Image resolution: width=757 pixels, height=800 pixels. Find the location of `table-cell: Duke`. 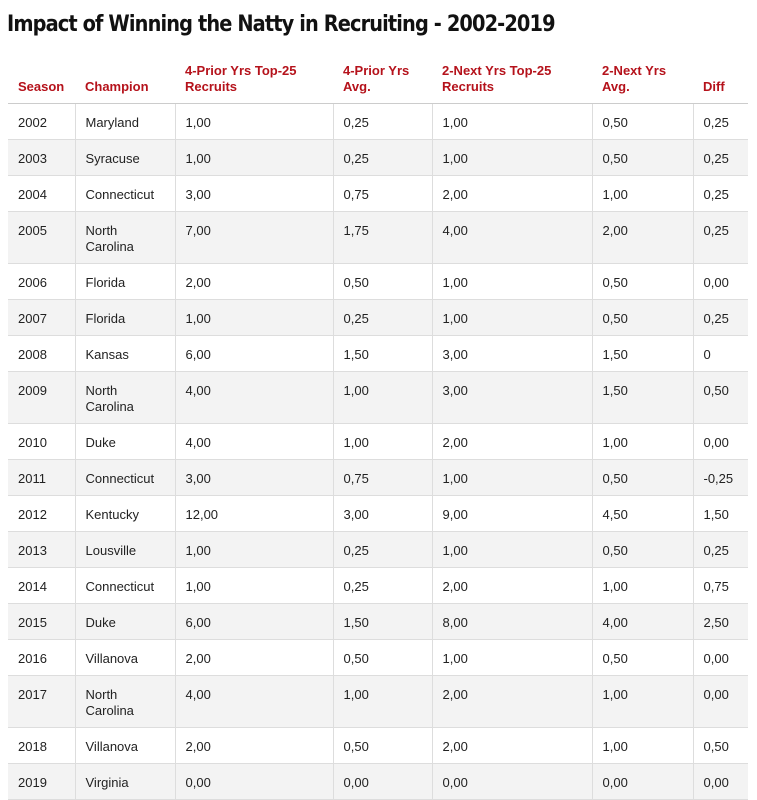

table-cell: Duke is located at coordinates (124, 441).